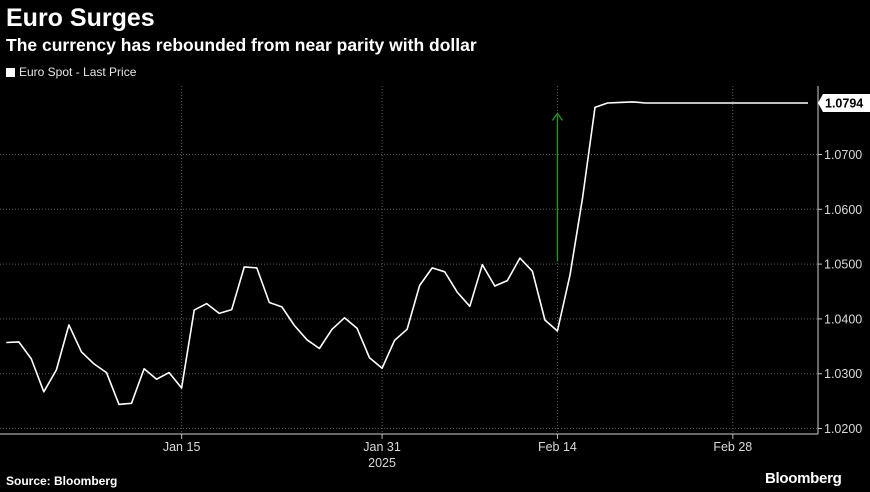 This screenshot has height=492, width=870. Describe the element at coordinates (843, 374) in the screenshot. I see `y-tick-label: 1.0300` at that location.